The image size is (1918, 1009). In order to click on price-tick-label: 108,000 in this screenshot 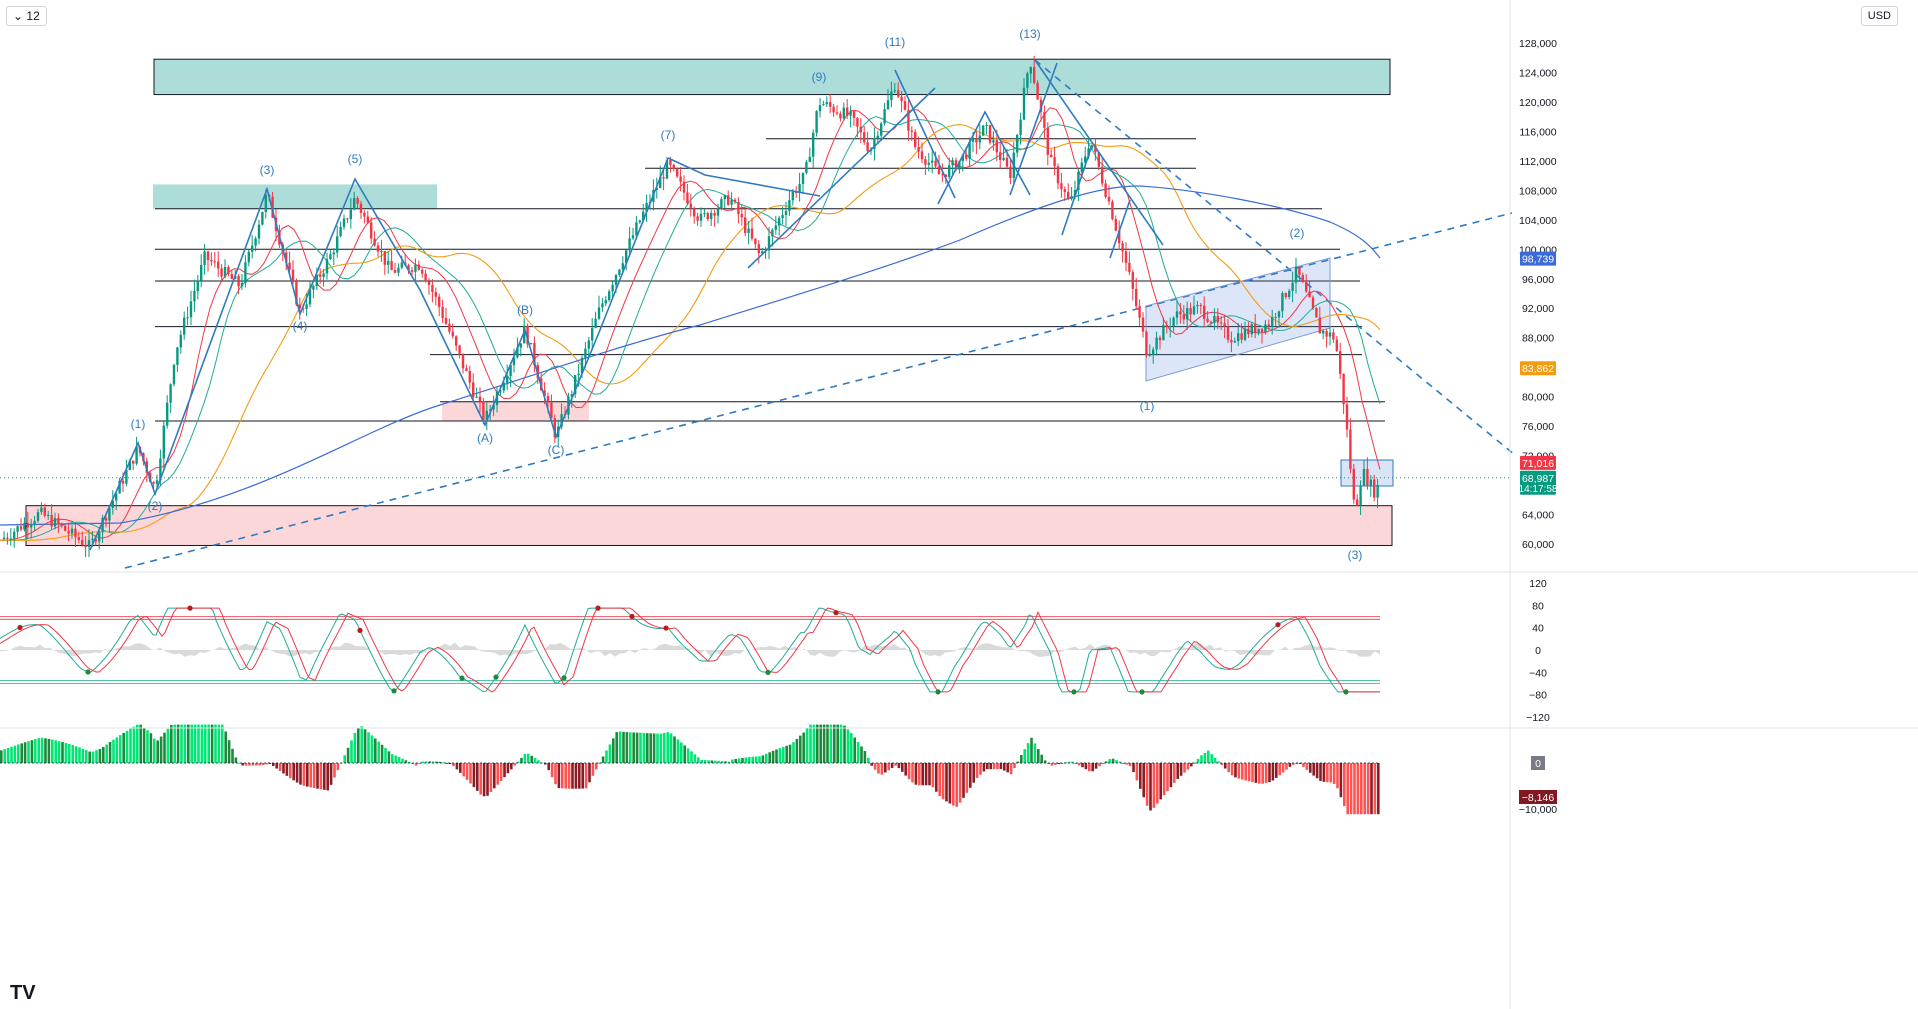, I will do `click(1538, 191)`.